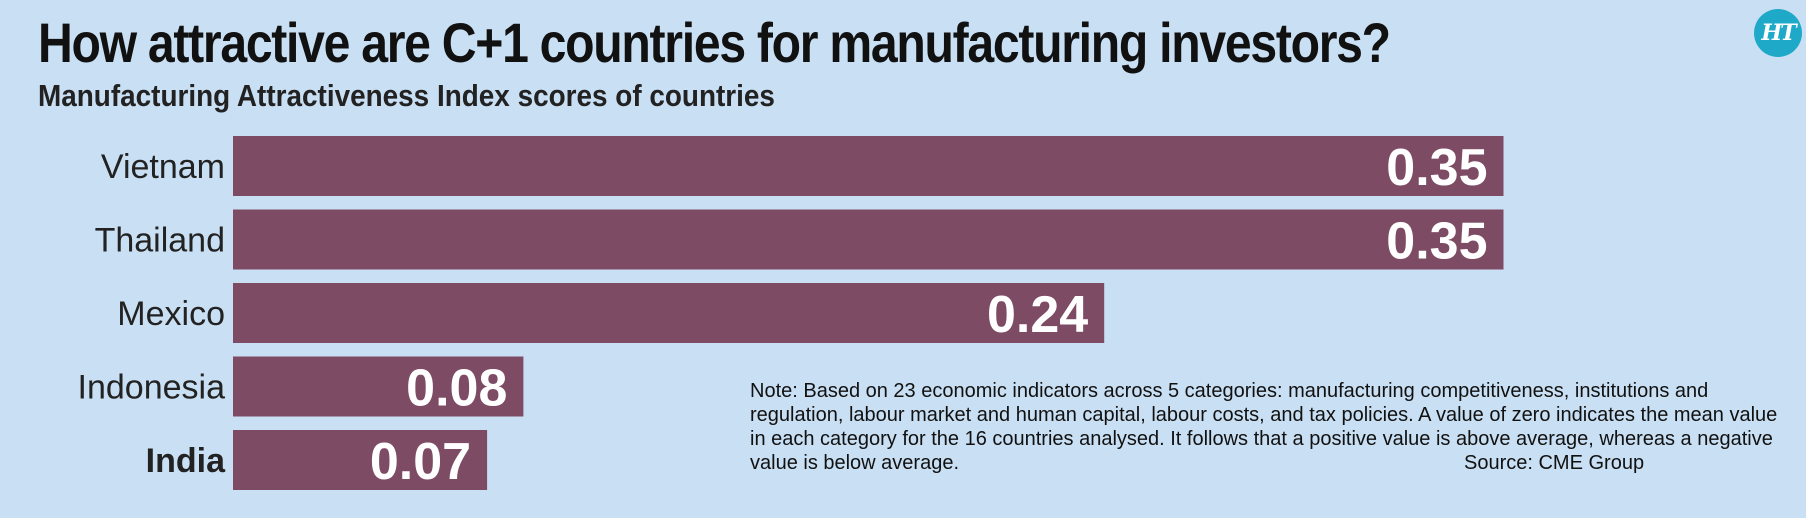  What do you see at coordinates (1436, 168) in the screenshot?
I see `value-label-vietnam: 0.35` at bounding box center [1436, 168].